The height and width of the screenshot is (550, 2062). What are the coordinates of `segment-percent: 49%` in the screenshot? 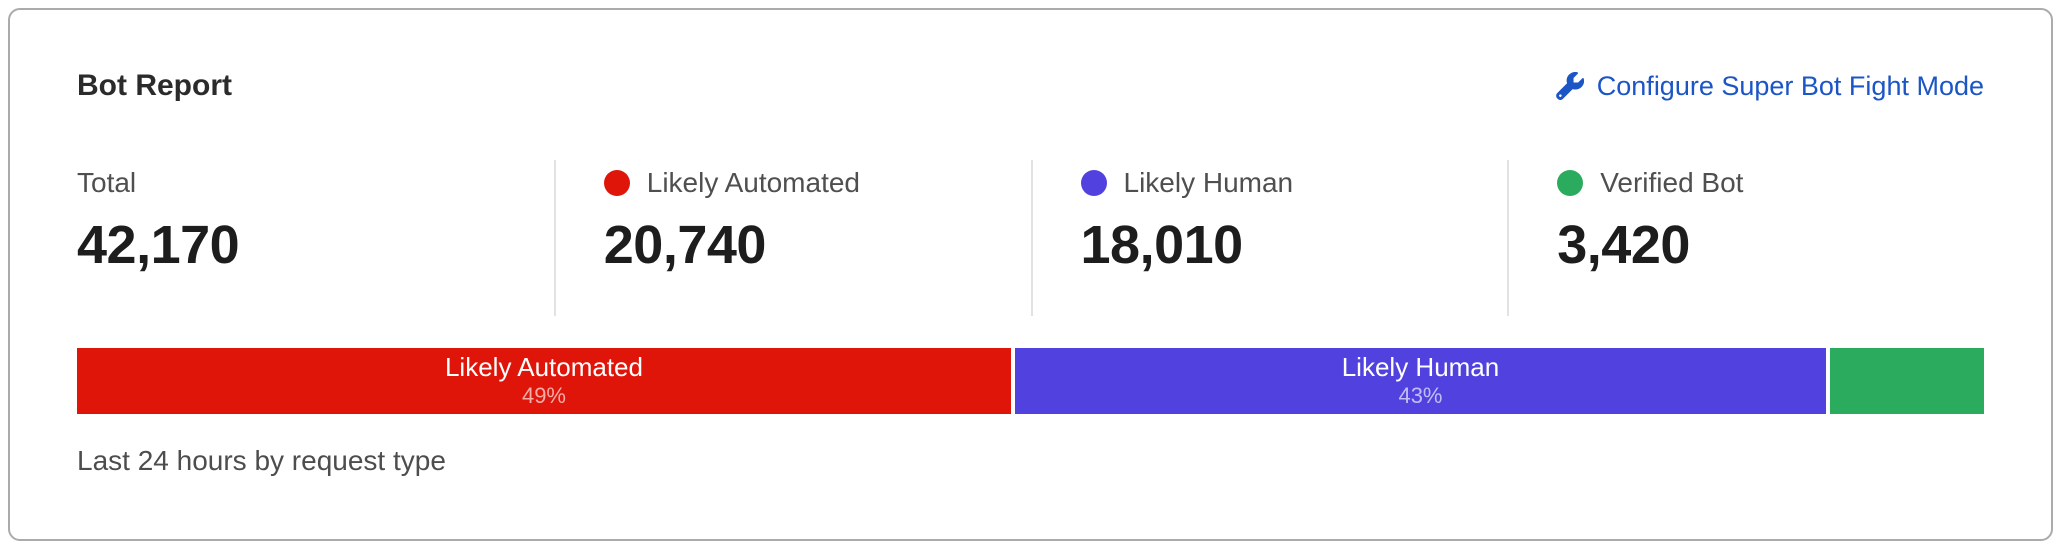 It's located at (543, 396).